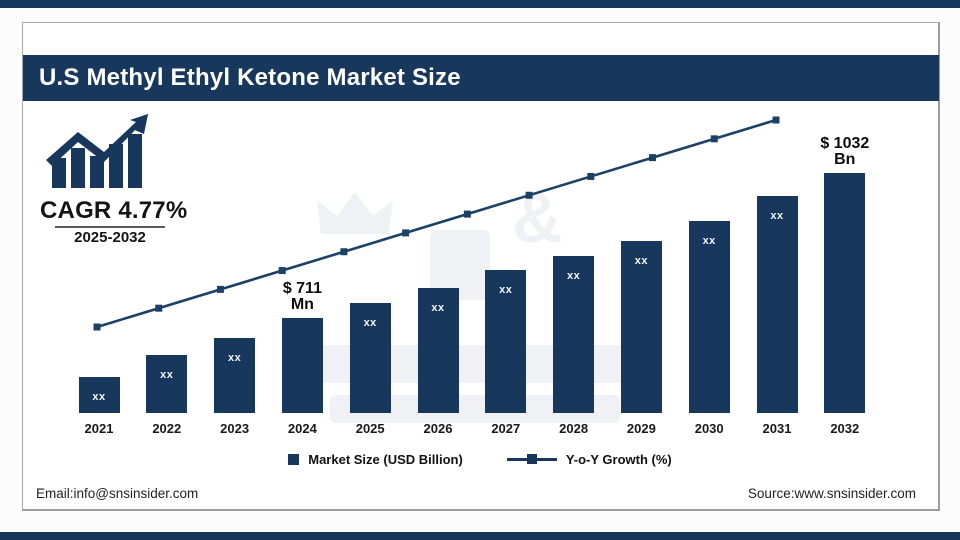  Describe the element at coordinates (845, 428) in the screenshot. I see `x-axis-label-2032: 2032` at that location.